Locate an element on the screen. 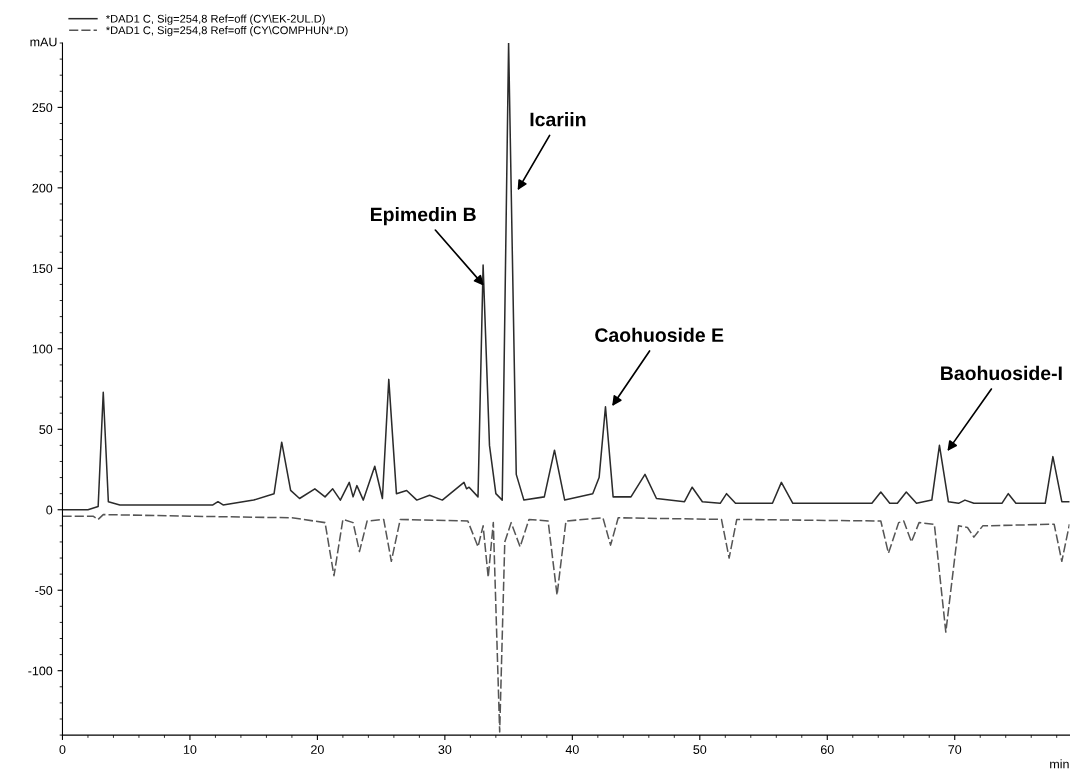  y-tick-label: 250 is located at coordinates (42, 108).